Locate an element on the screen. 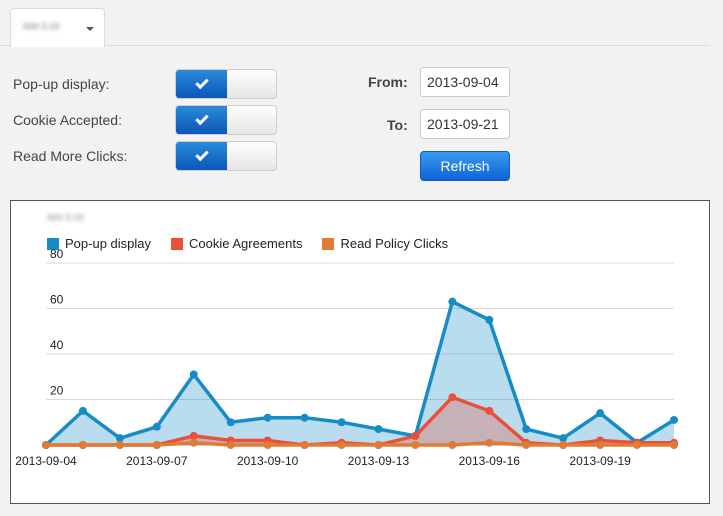 This screenshot has height=516, width=723. legend-label-popup: Pop-up display is located at coordinates (108, 243).